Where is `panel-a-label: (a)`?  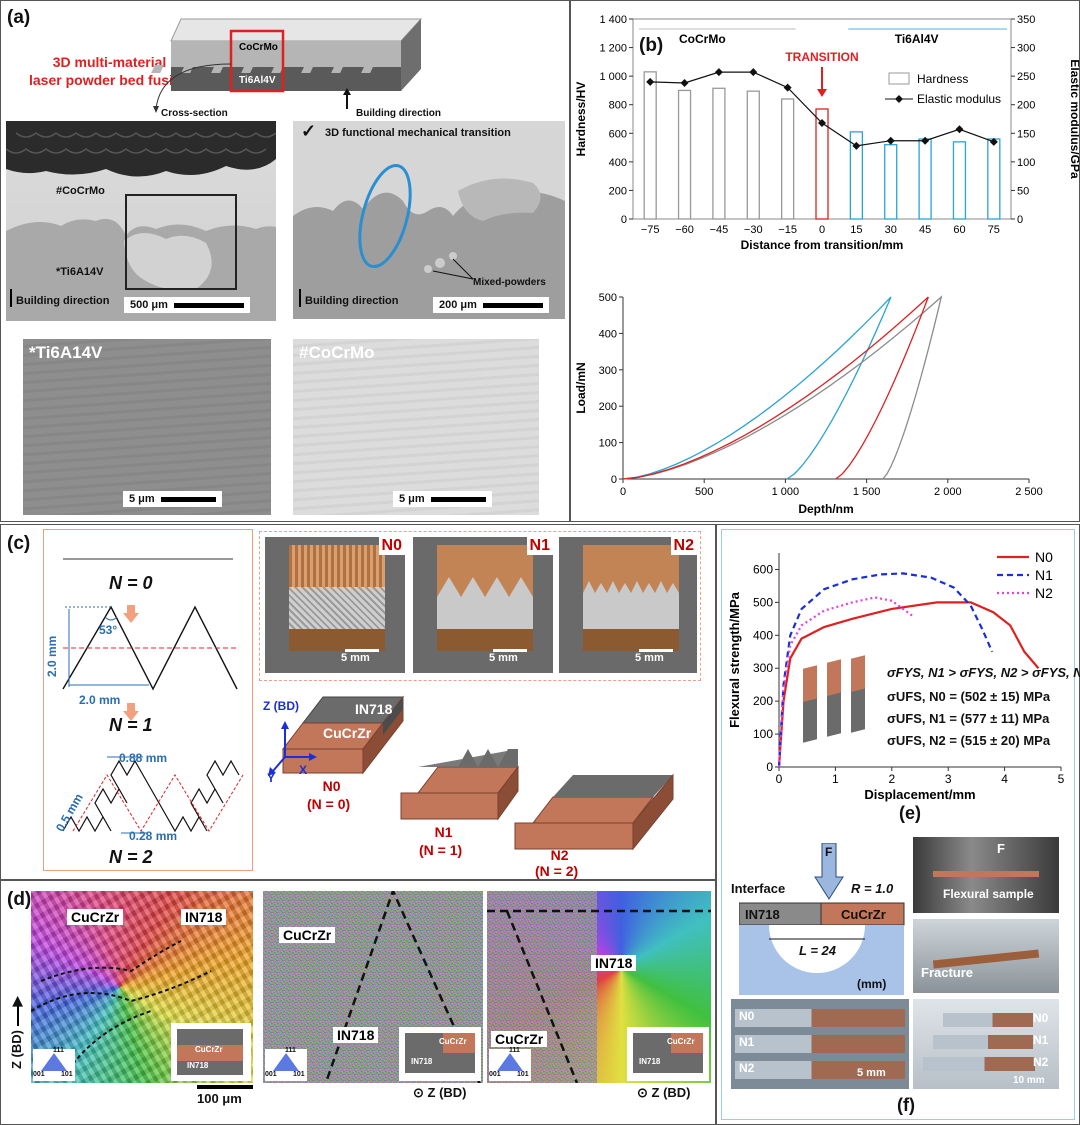
panel-a-label: (a) is located at coordinates (19, 17).